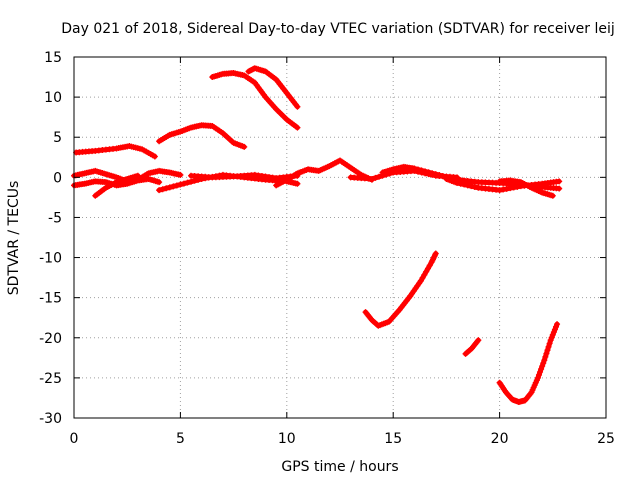  What do you see at coordinates (606, 439) in the screenshot?
I see `x-tick-label: 25` at bounding box center [606, 439].